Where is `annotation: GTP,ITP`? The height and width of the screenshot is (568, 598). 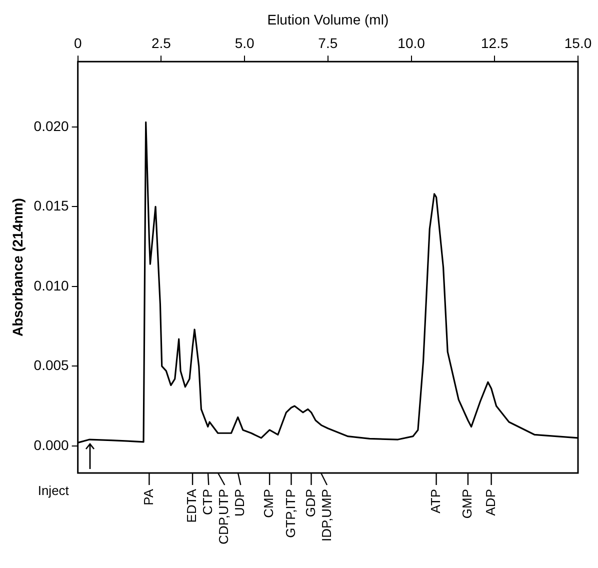
annotation: GTP,ITP is located at coordinates (290, 513).